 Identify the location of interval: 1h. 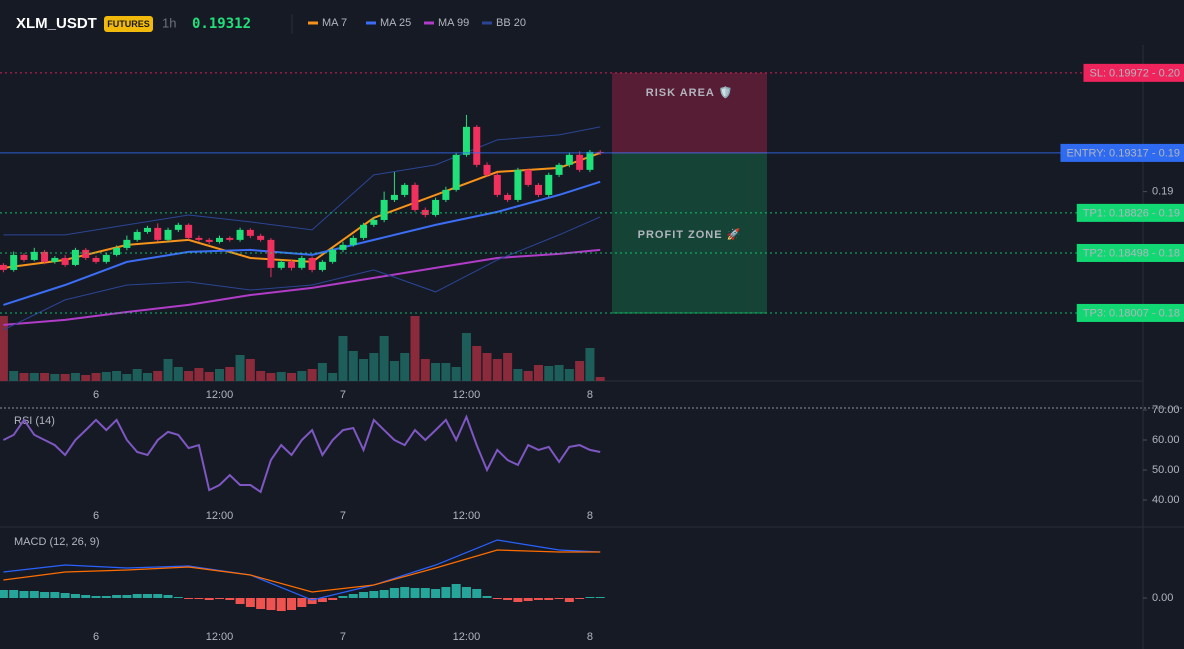
(169, 22).